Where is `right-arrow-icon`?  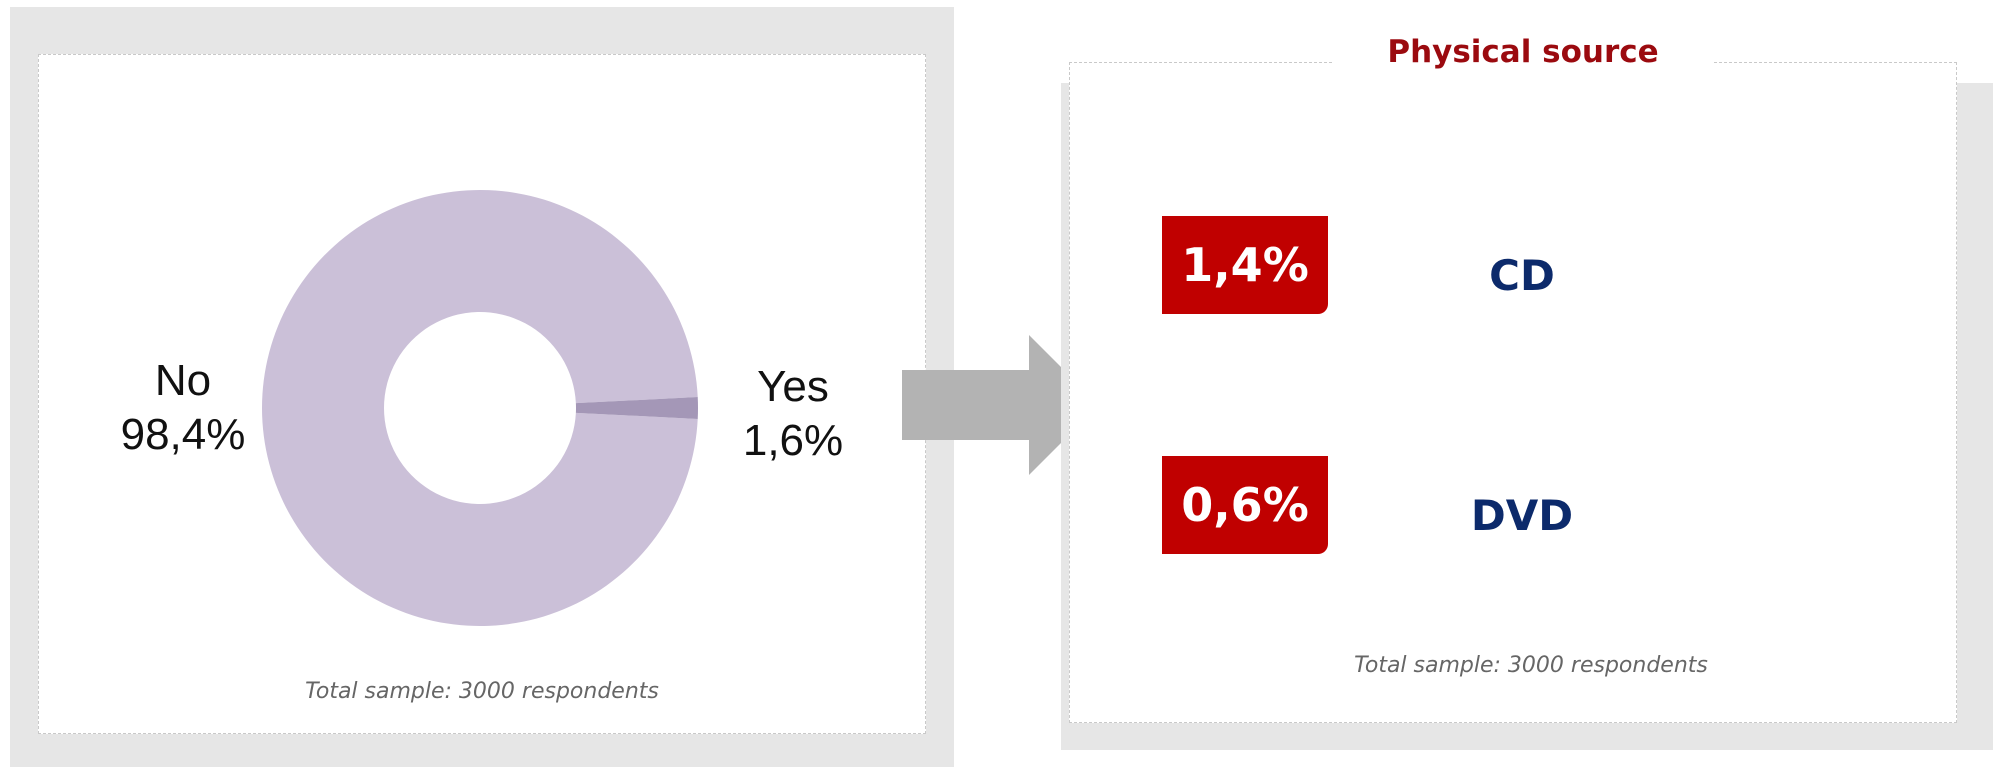
right-arrow-icon is located at coordinates (1000, 405).